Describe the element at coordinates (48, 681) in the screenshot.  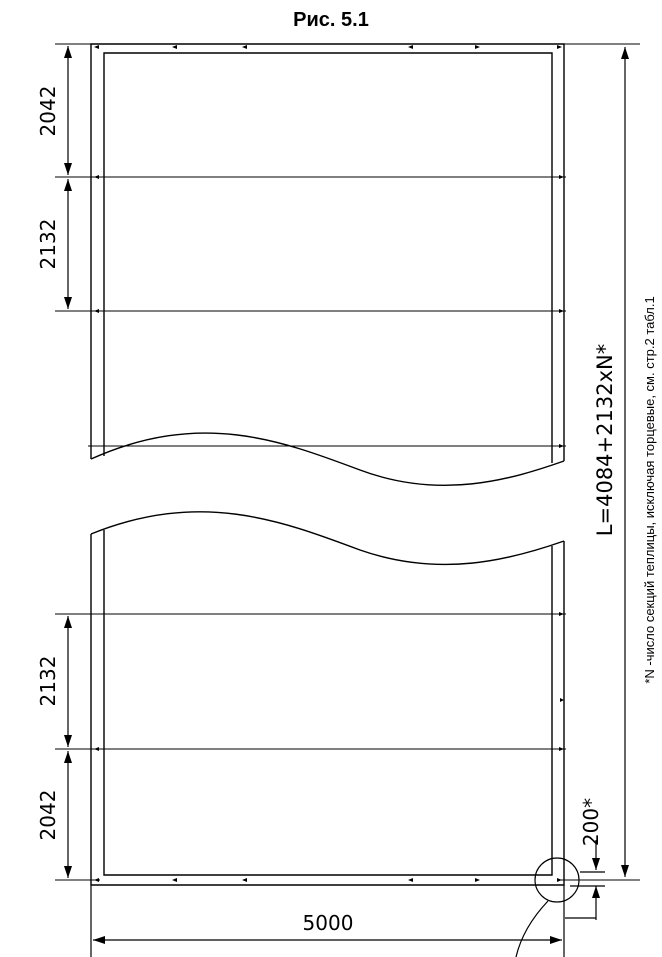
I see `dim-label-lower-second-section: 2132` at that location.